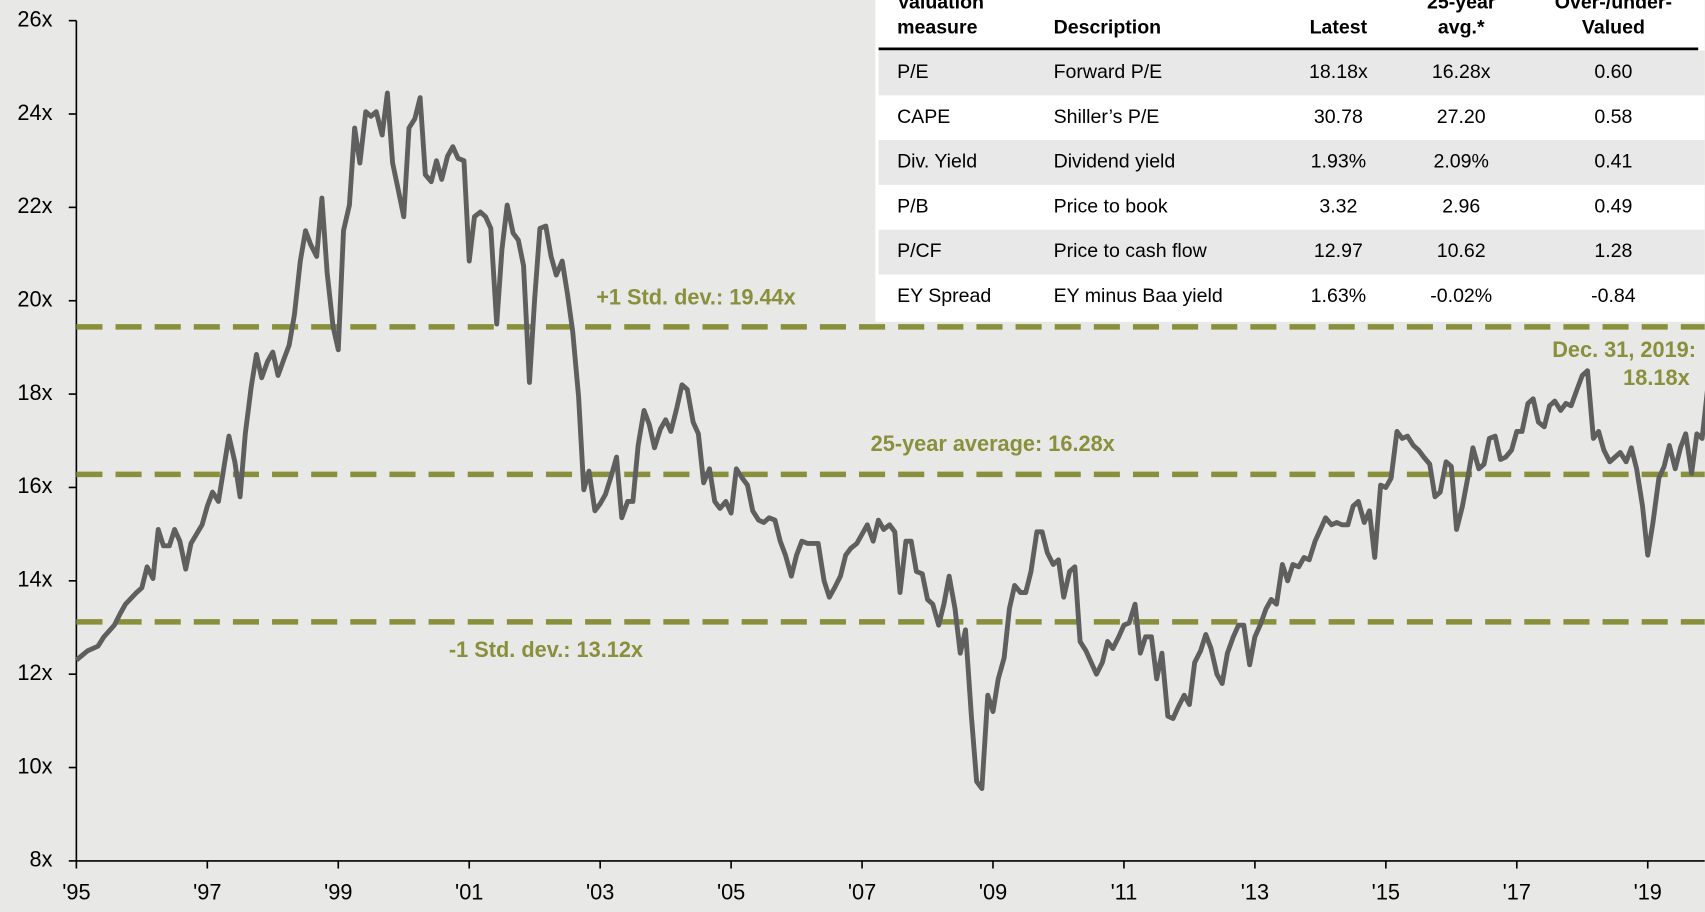  What do you see at coordinates (34, 485) in the screenshot?
I see `y-tick-label: 16x` at bounding box center [34, 485].